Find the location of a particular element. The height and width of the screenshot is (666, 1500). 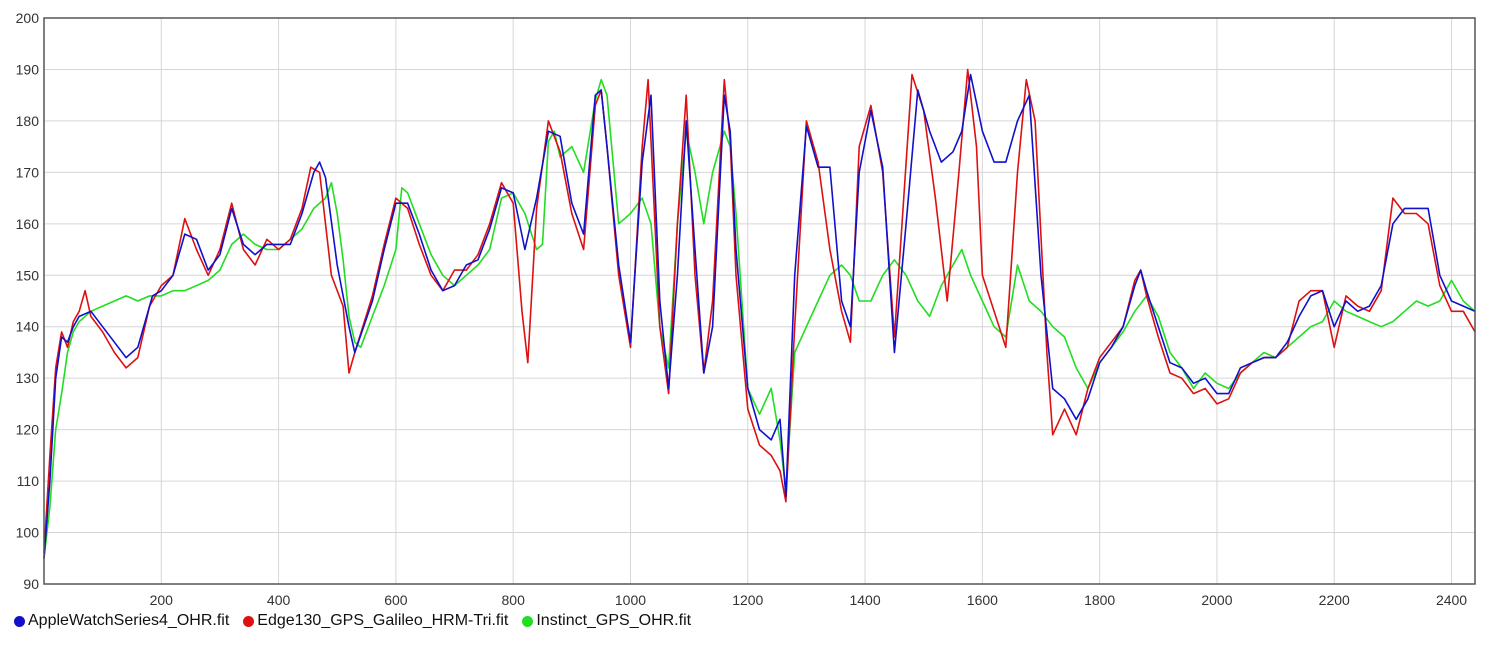

y-tick-label: 200 is located at coordinates (28, 18).